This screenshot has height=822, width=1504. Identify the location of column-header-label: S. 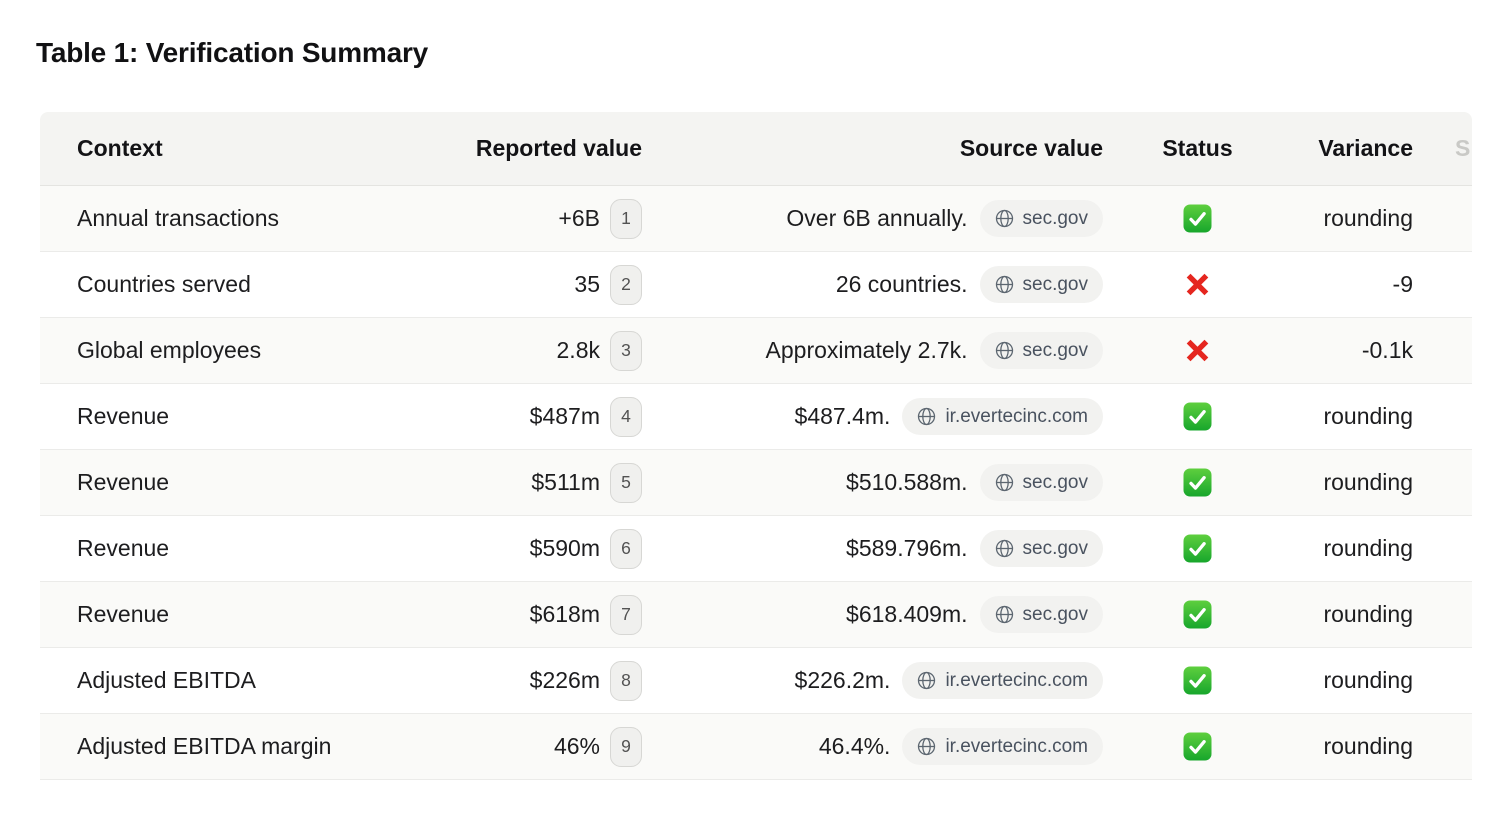
(1463, 148).